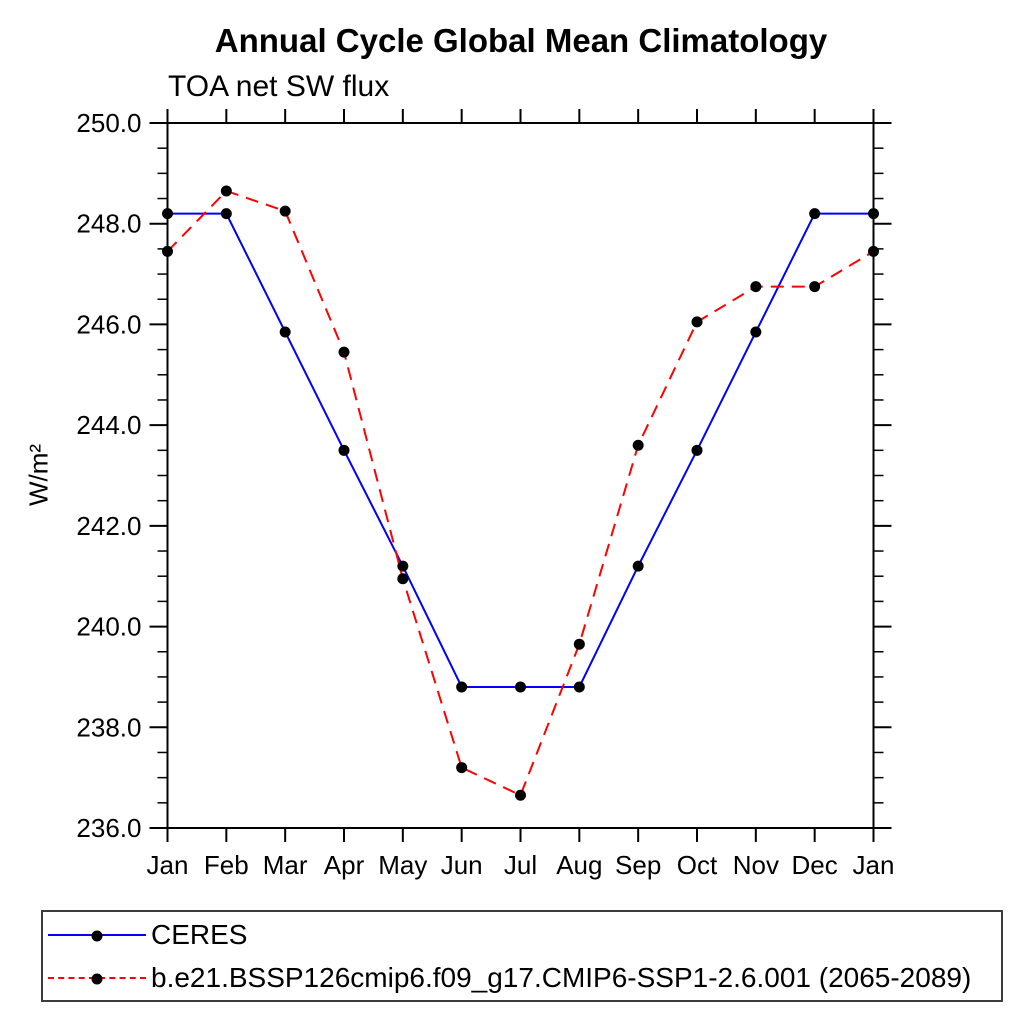 The height and width of the screenshot is (1024, 1024). What do you see at coordinates (462, 865) in the screenshot?
I see `x-tick-label: Jun` at bounding box center [462, 865].